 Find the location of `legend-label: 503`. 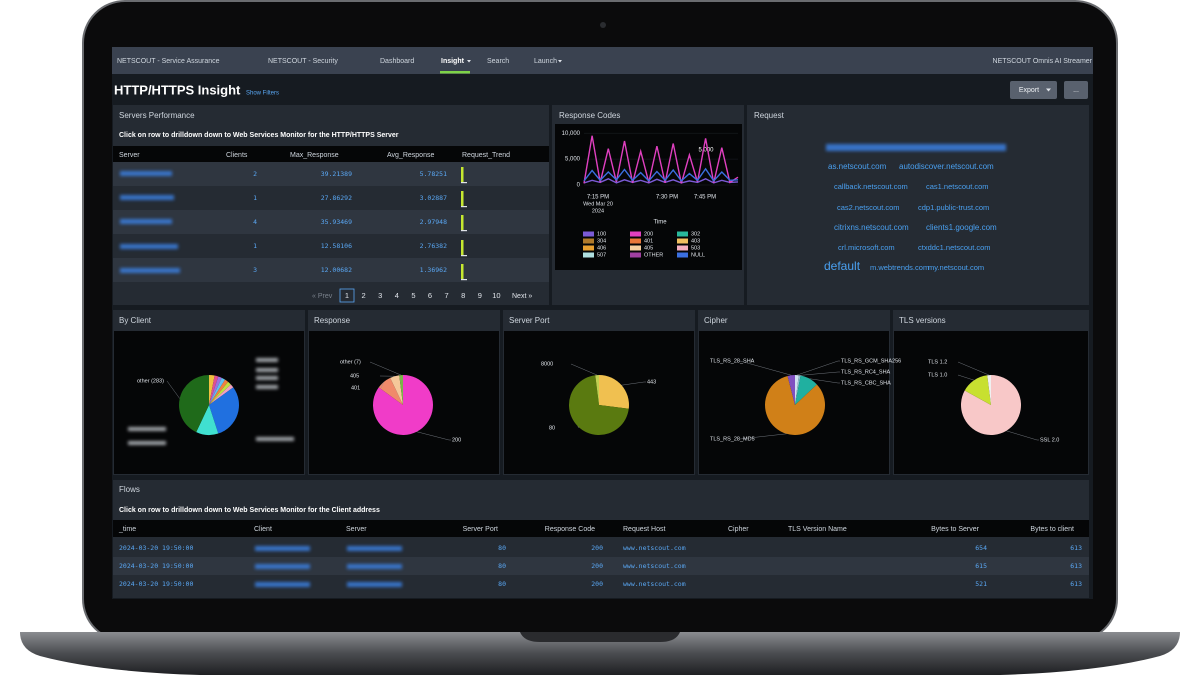

legend-label: 503 is located at coordinates (695, 248).